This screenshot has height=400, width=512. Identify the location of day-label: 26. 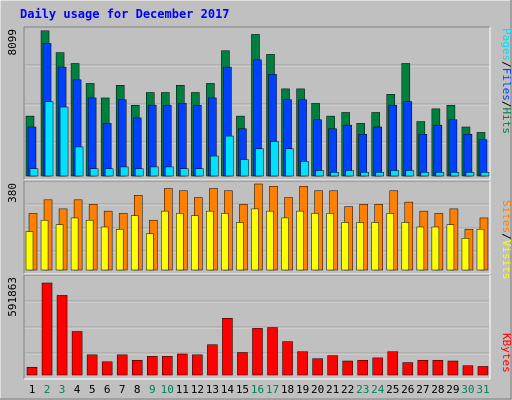
(407, 389).